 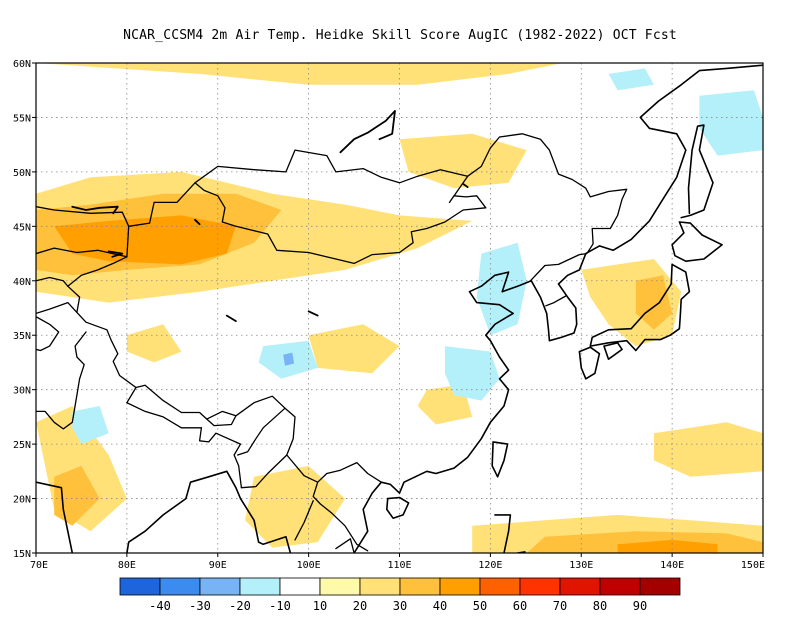 I want to click on lon-tick-label: 130E, so click(x=581, y=565).